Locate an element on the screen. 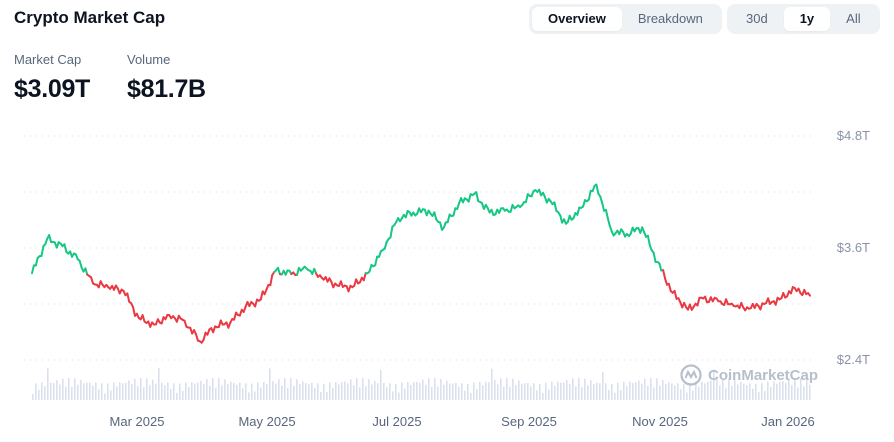  range-30d: 30d is located at coordinates (757, 18).